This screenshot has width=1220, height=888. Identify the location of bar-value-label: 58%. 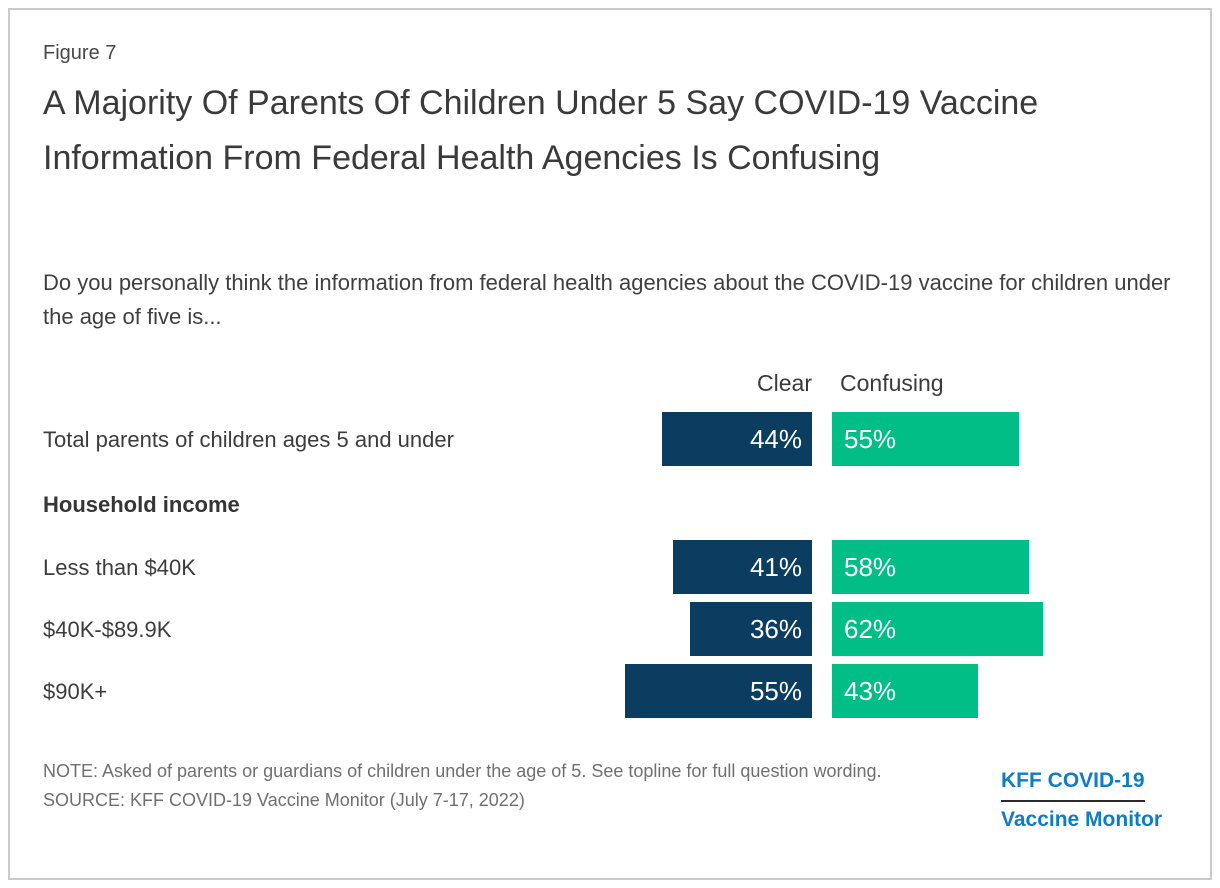
(870, 567).